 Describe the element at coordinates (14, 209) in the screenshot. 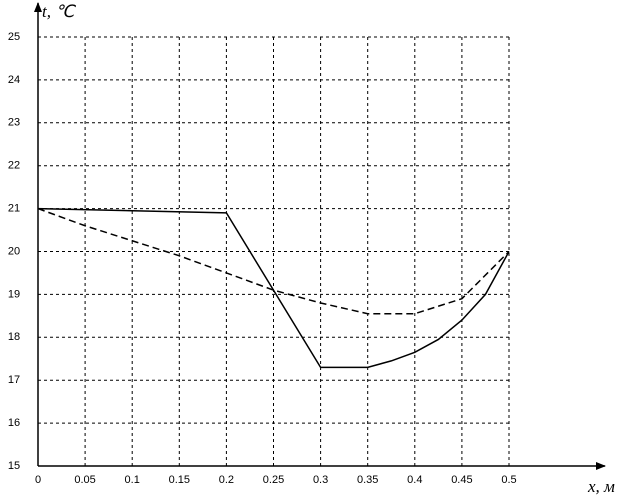

I see `y-tick-label: 21` at that location.